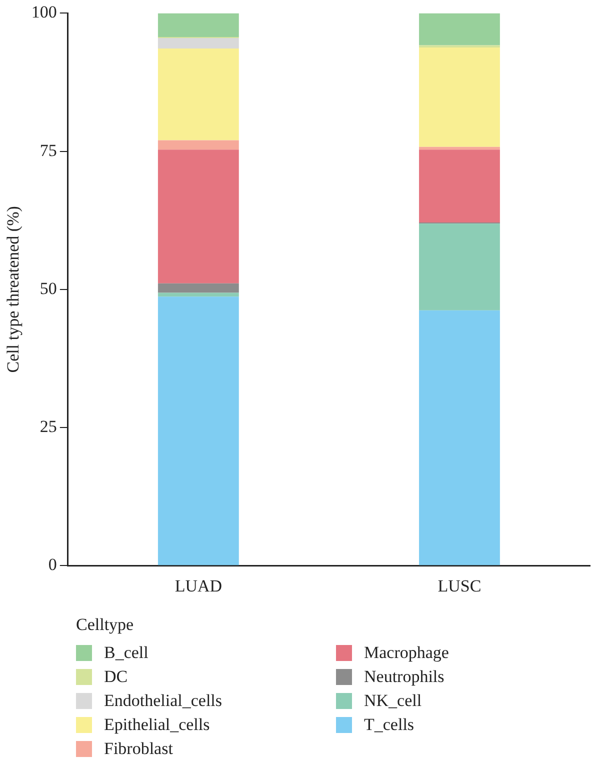 Image resolution: width=600 pixels, height=768 pixels. What do you see at coordinates (48, 150) in the screenshot?
I see `y-tick-label: 75` at bounding box center [48, 150].